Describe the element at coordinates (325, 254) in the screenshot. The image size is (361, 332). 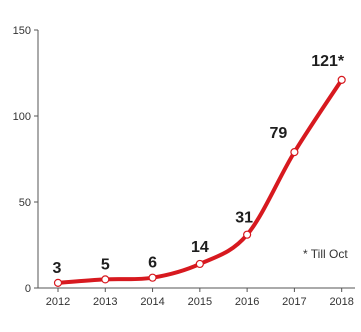
I see `footnote: * Till Oct` at that location.